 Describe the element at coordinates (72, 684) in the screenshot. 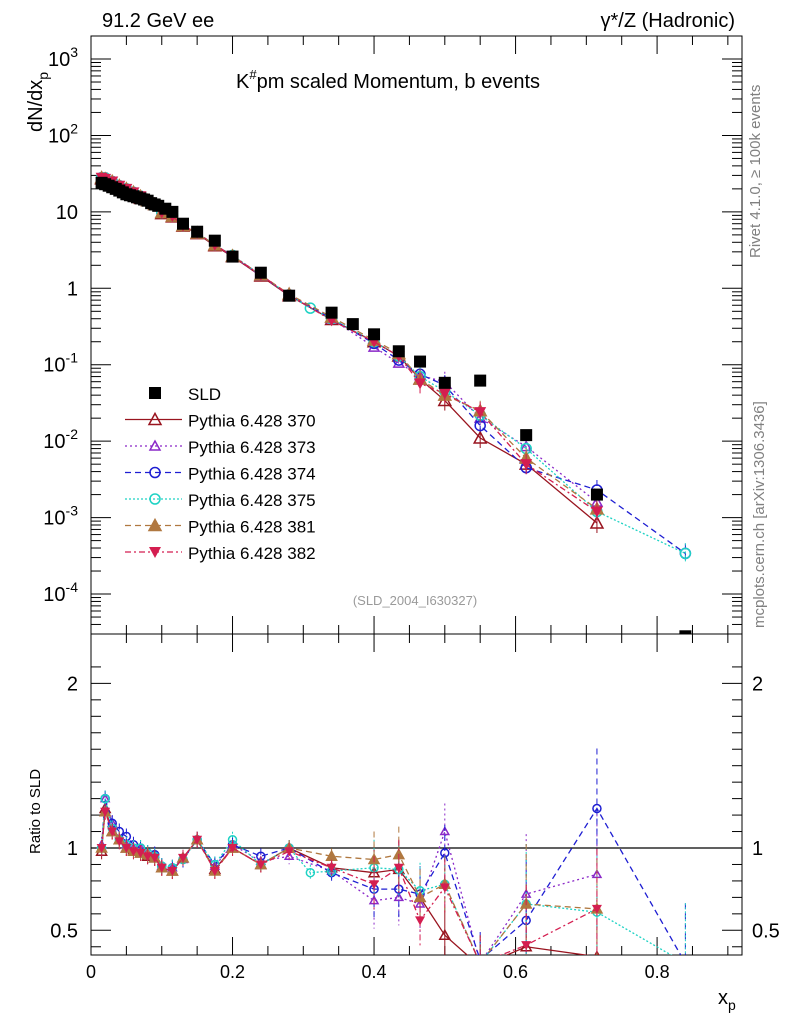

I see `ratio-tick-label: 2` at that location.